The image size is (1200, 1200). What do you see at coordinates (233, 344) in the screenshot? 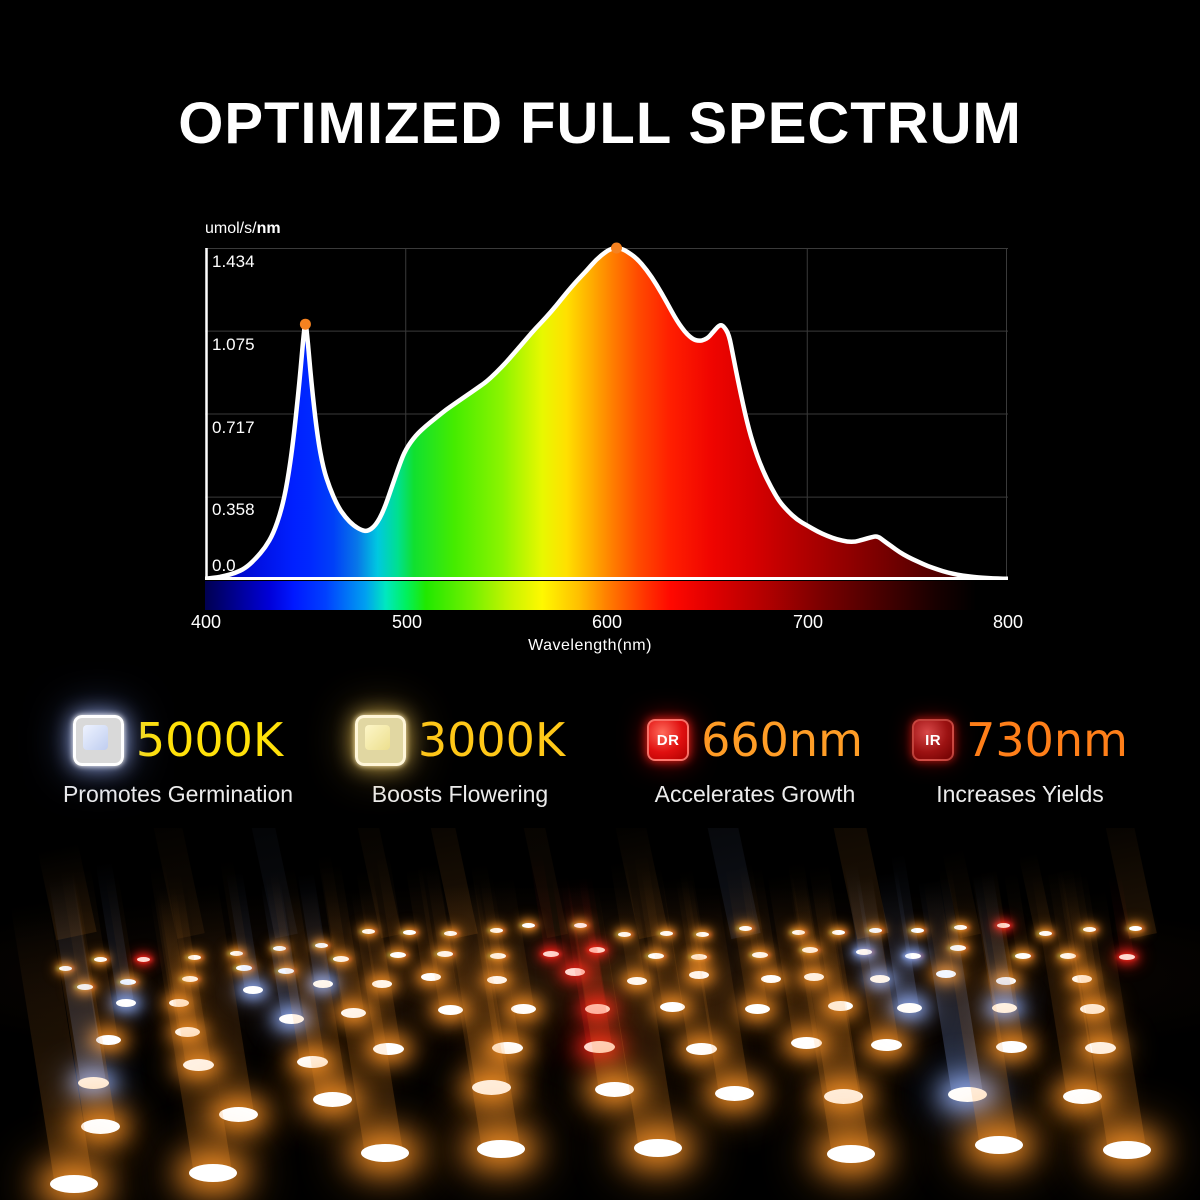
I see `y-tick-1075: 1.075` at bounding box center [233, 344].